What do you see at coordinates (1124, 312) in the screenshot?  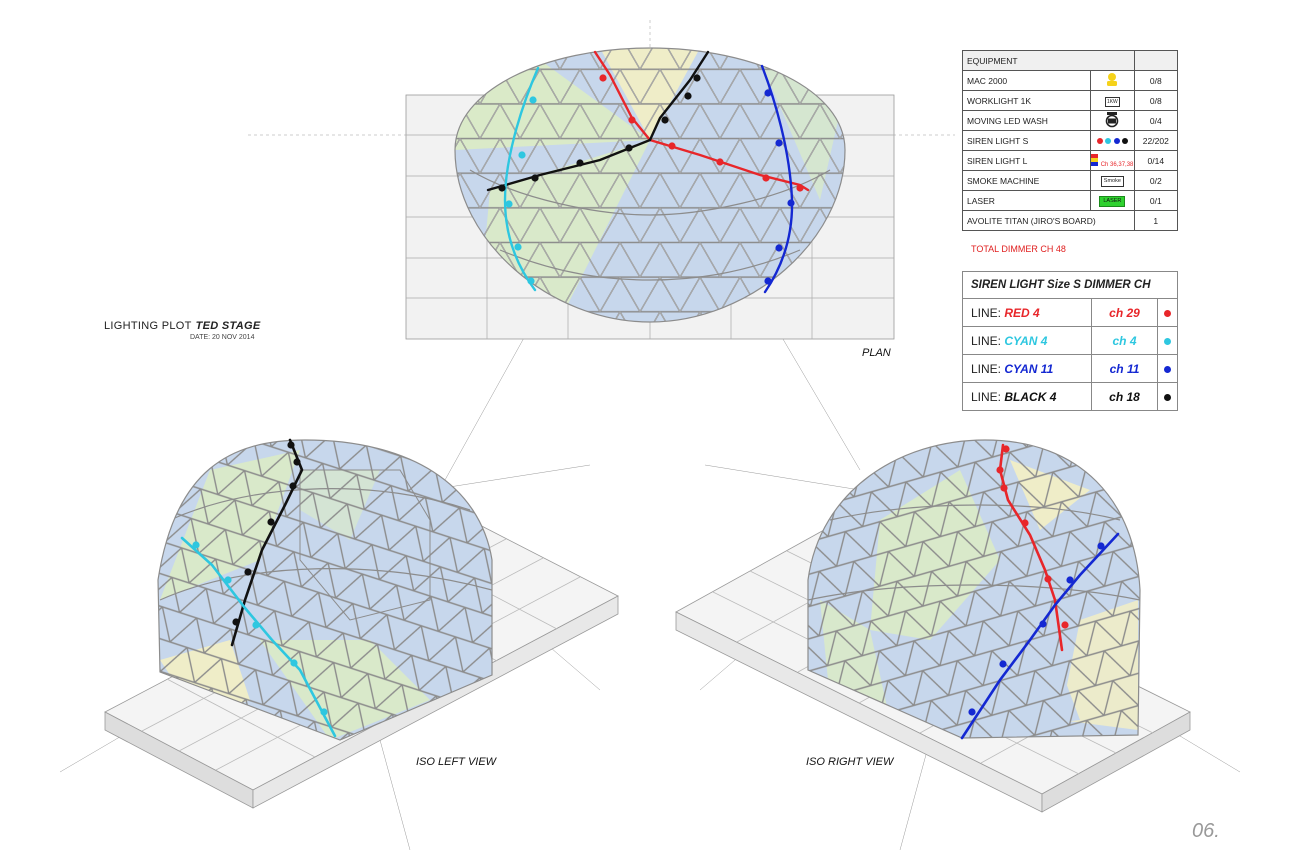 I see `line-channel: ch 29` at bounding box center [1124, 312].